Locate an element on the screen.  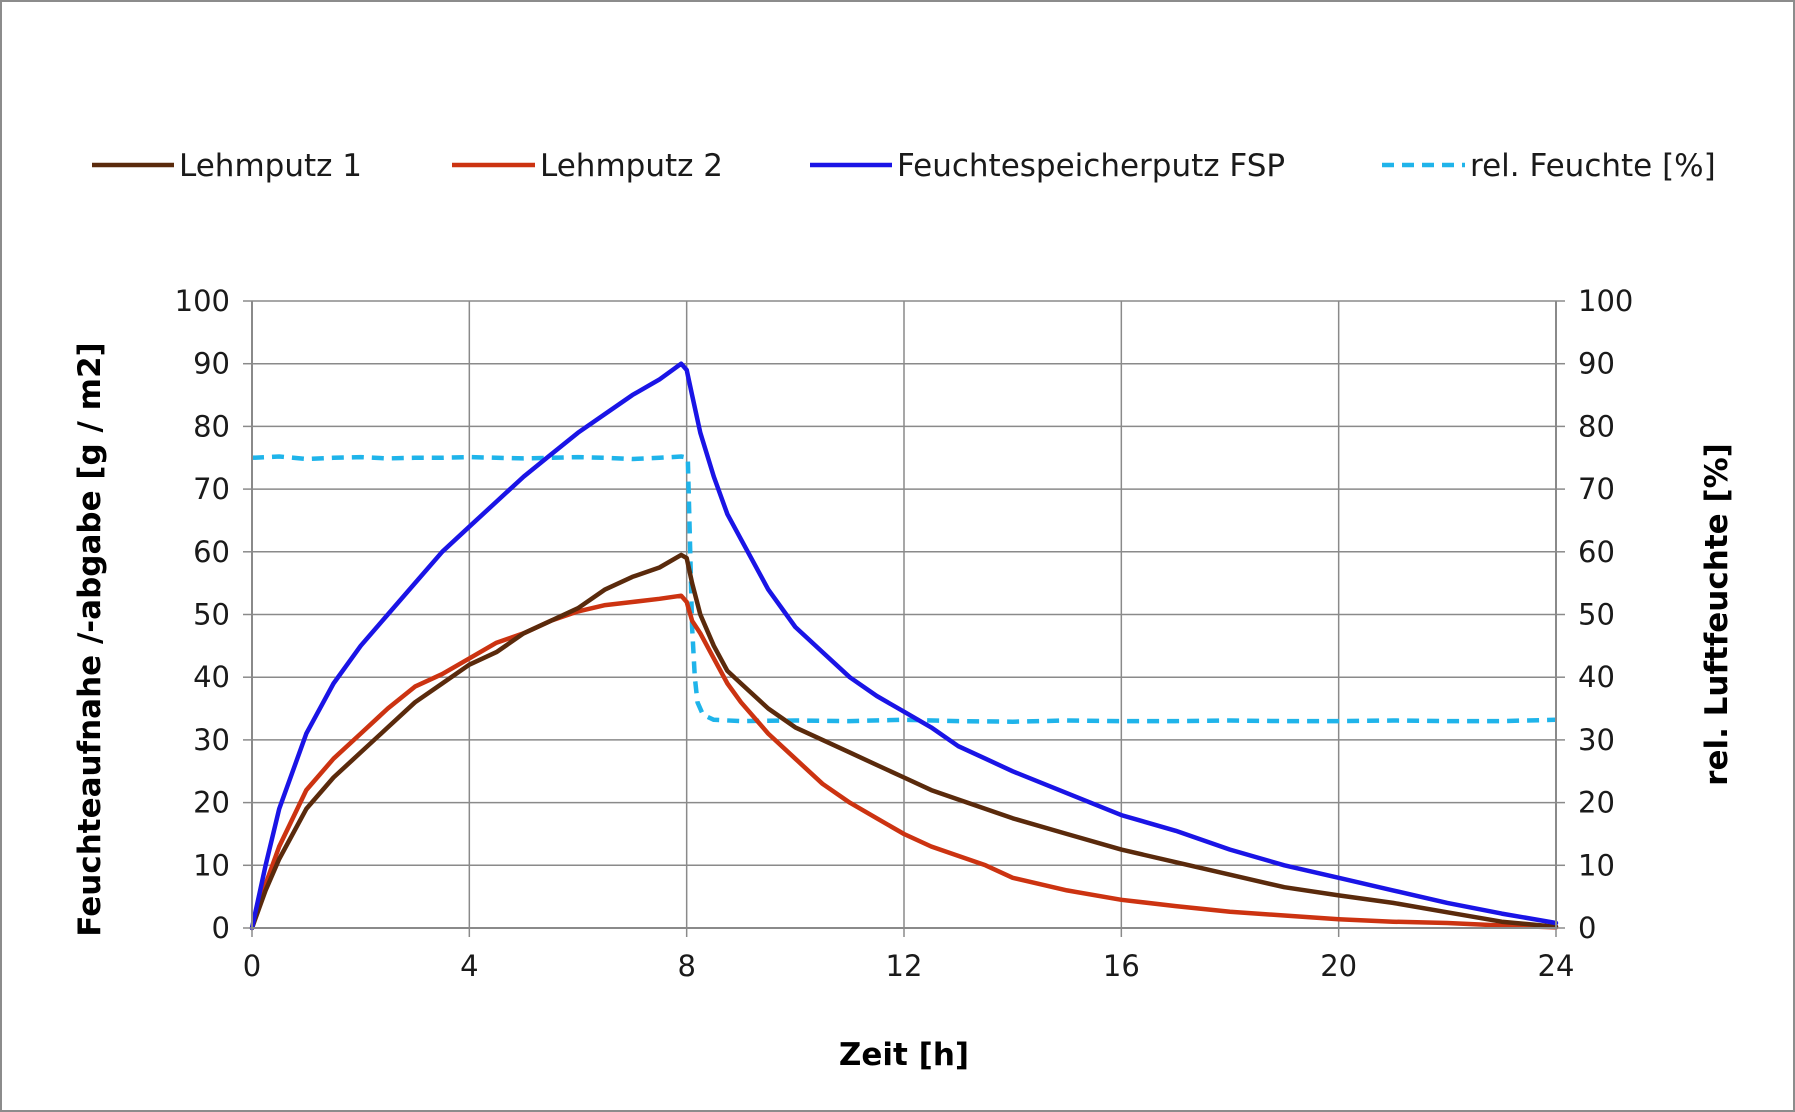
y-axis-title: Feuchteaufnahe /-abgabe [g / m2] is located at coordinates (90, 639).